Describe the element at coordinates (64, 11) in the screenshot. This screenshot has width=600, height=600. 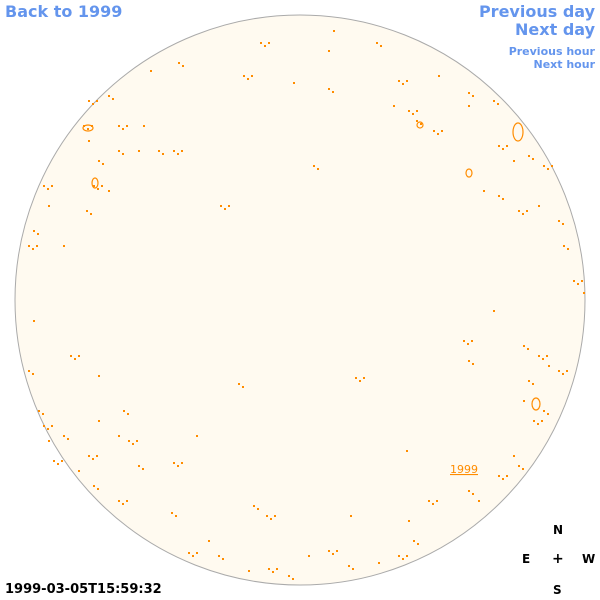
I see `back-to-year-link: Back to 1999` at that location.